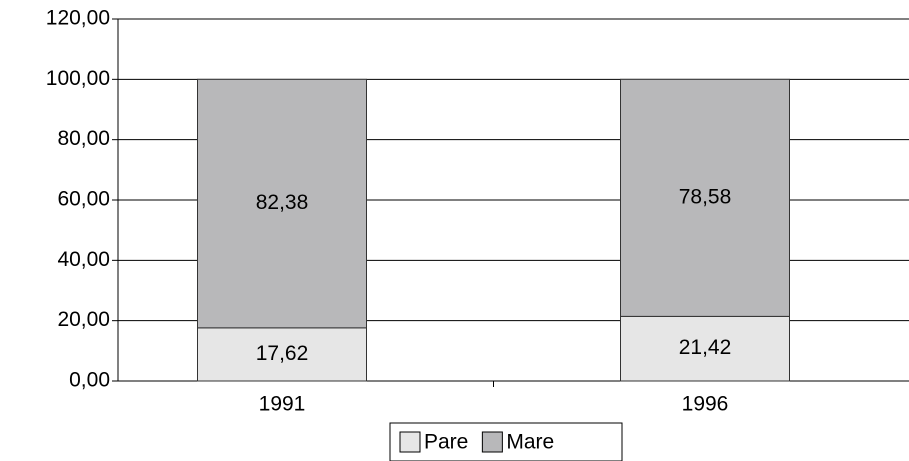 The width and height of the screenshot is (909, 461). I want to click on value-label: 78,58, so click(705, 196).